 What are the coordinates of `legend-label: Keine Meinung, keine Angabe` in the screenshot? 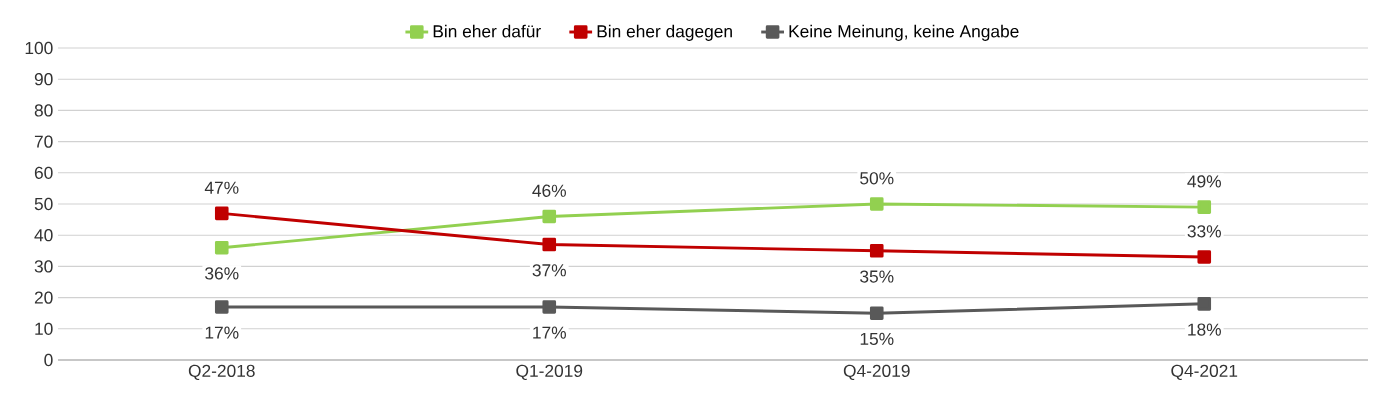 It's located at (904, 32).